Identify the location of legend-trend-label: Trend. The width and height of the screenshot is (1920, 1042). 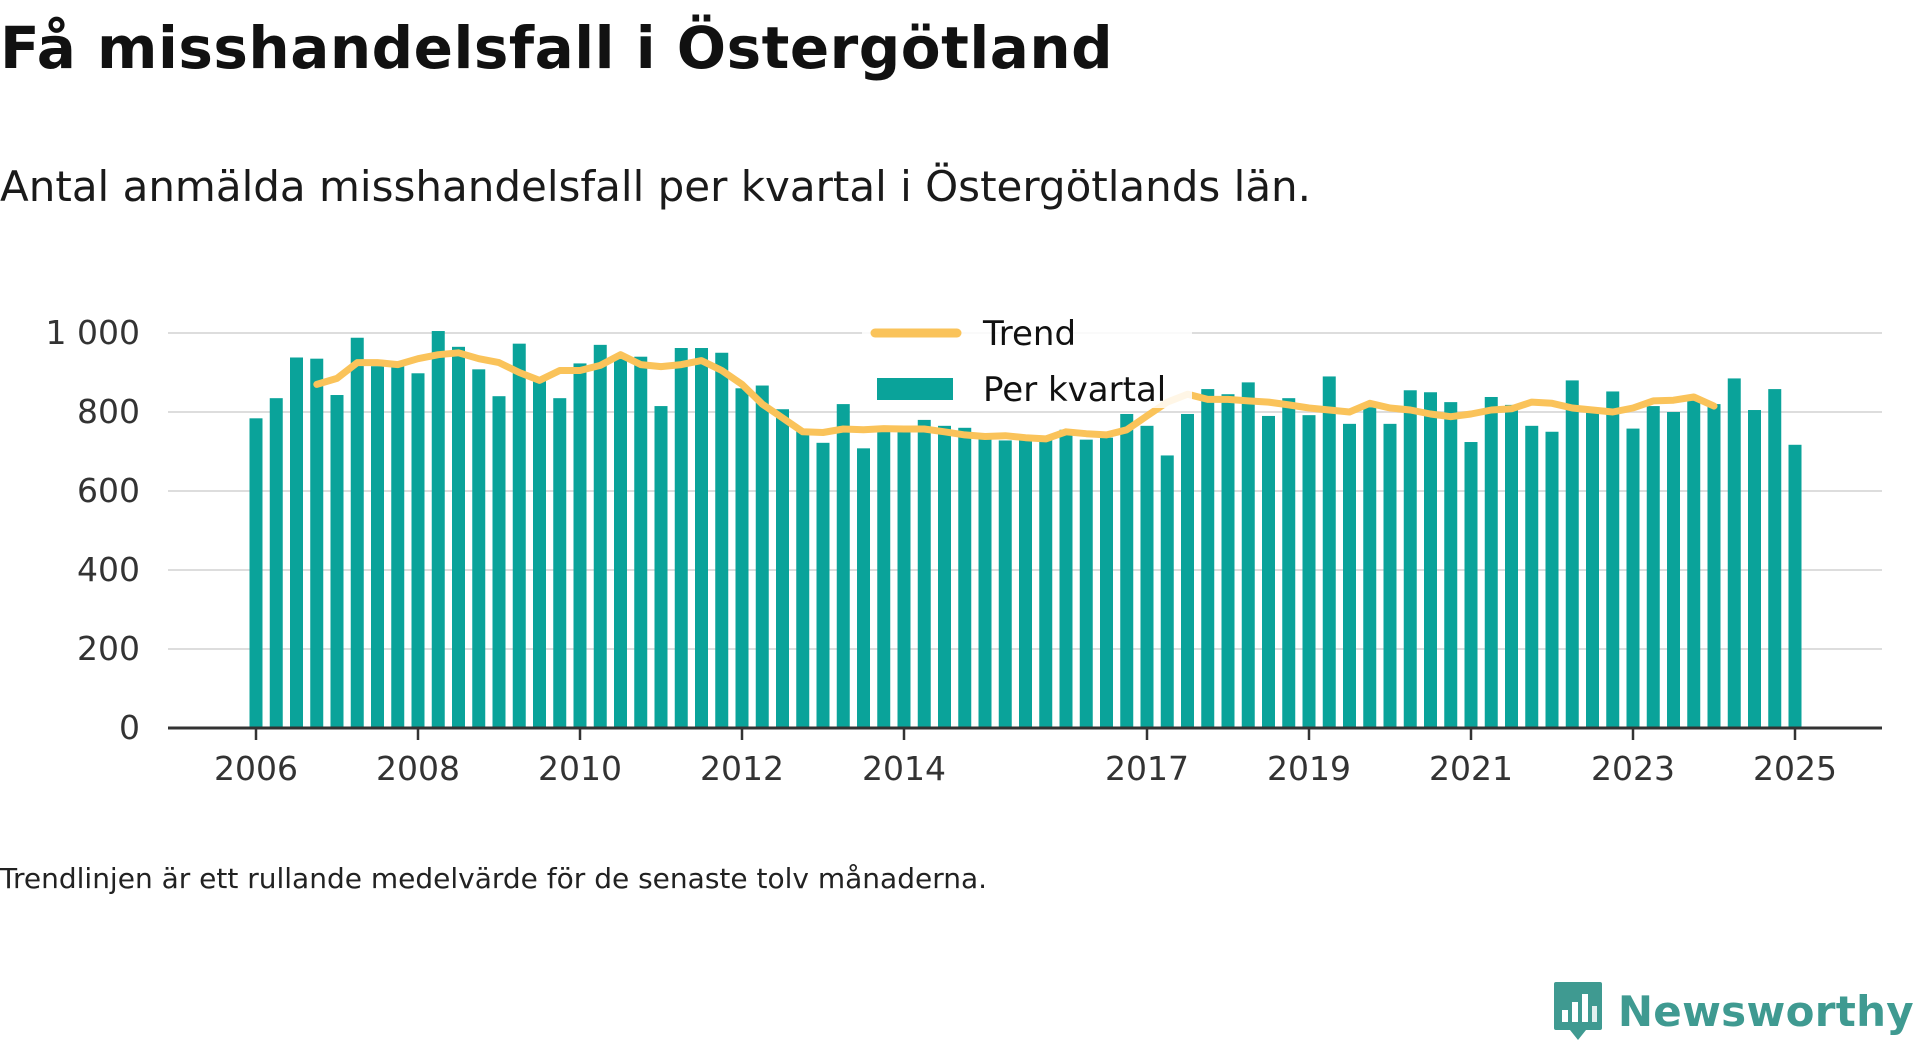
(1029, 334).